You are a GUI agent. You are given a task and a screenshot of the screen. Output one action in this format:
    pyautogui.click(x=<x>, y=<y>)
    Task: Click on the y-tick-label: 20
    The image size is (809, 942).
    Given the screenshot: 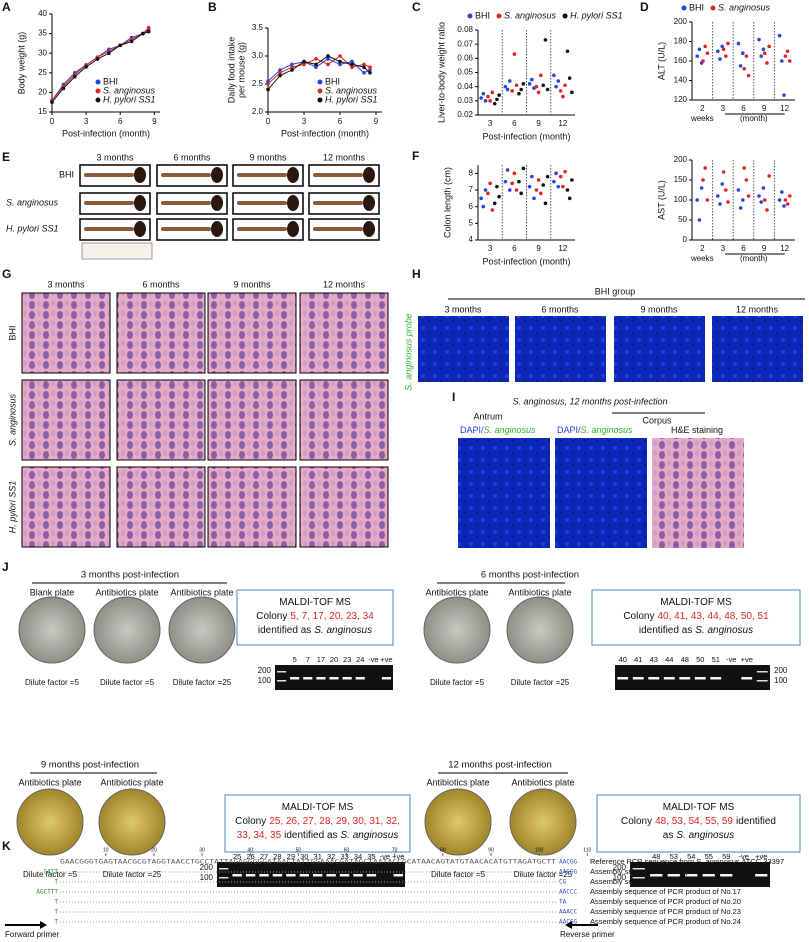 What is the action you would take?
    pyautogui.click(x=42, y=92)
    